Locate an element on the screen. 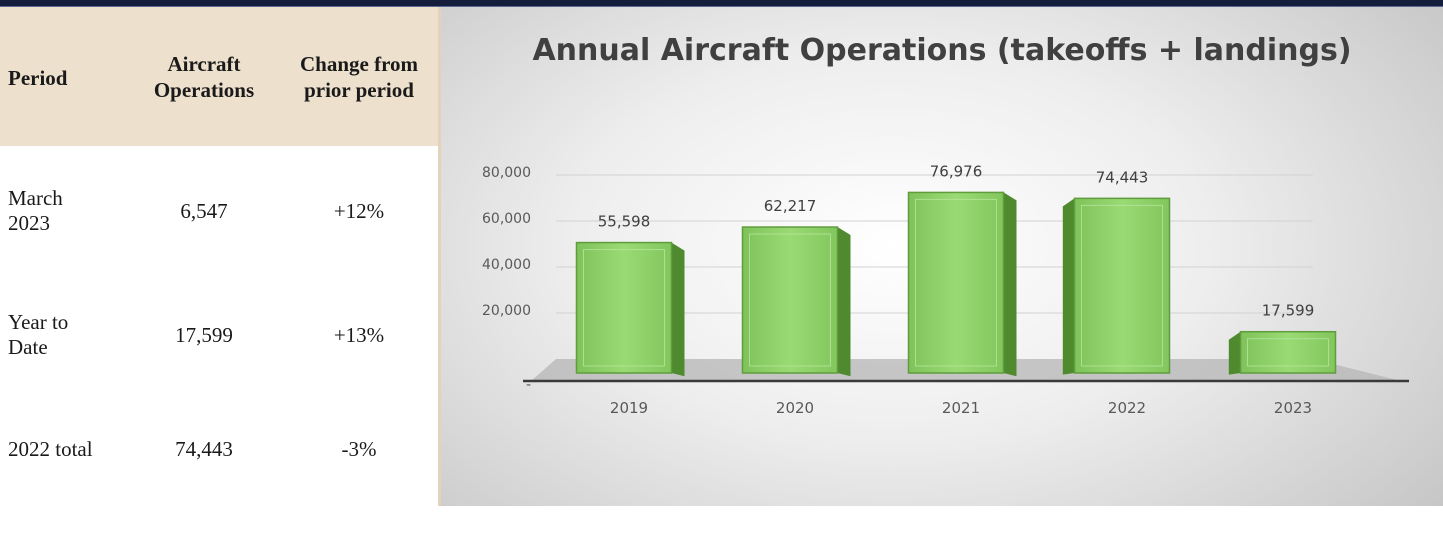 The width and height of the screenshot is (1443, 557). data-label: 76,976 is located at coordinates (956, 171).